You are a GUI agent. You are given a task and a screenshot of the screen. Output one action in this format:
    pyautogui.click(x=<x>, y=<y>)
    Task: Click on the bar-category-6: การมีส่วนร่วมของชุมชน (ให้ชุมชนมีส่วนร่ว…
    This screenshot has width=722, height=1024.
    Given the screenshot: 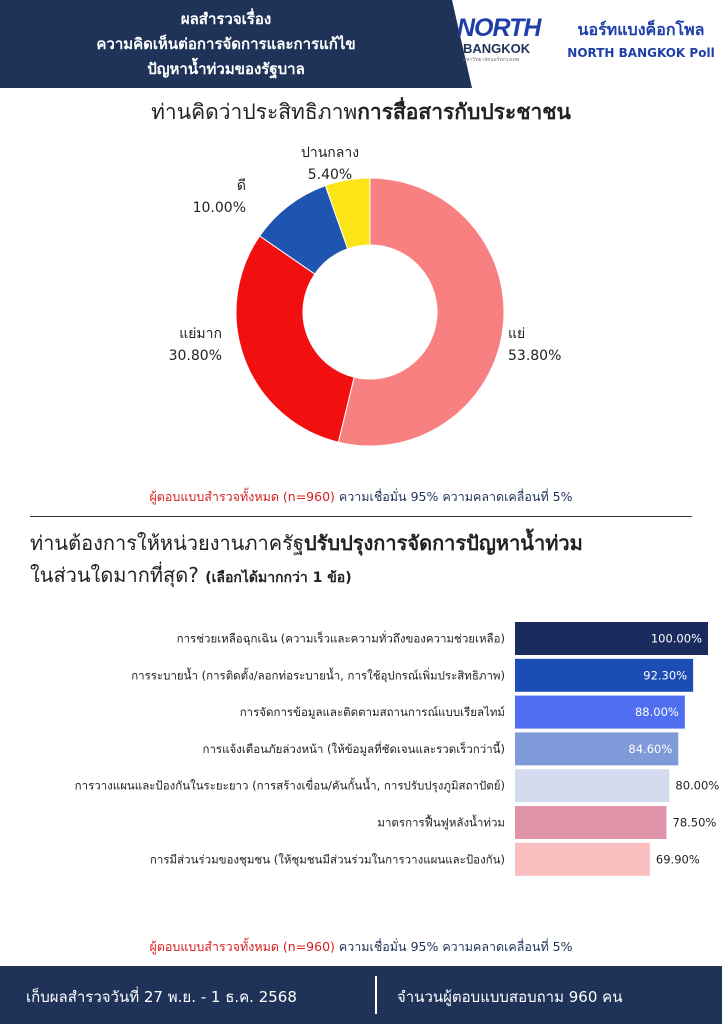 What is the action you would take?
    pyautogui.click(x=327, y=859)
    